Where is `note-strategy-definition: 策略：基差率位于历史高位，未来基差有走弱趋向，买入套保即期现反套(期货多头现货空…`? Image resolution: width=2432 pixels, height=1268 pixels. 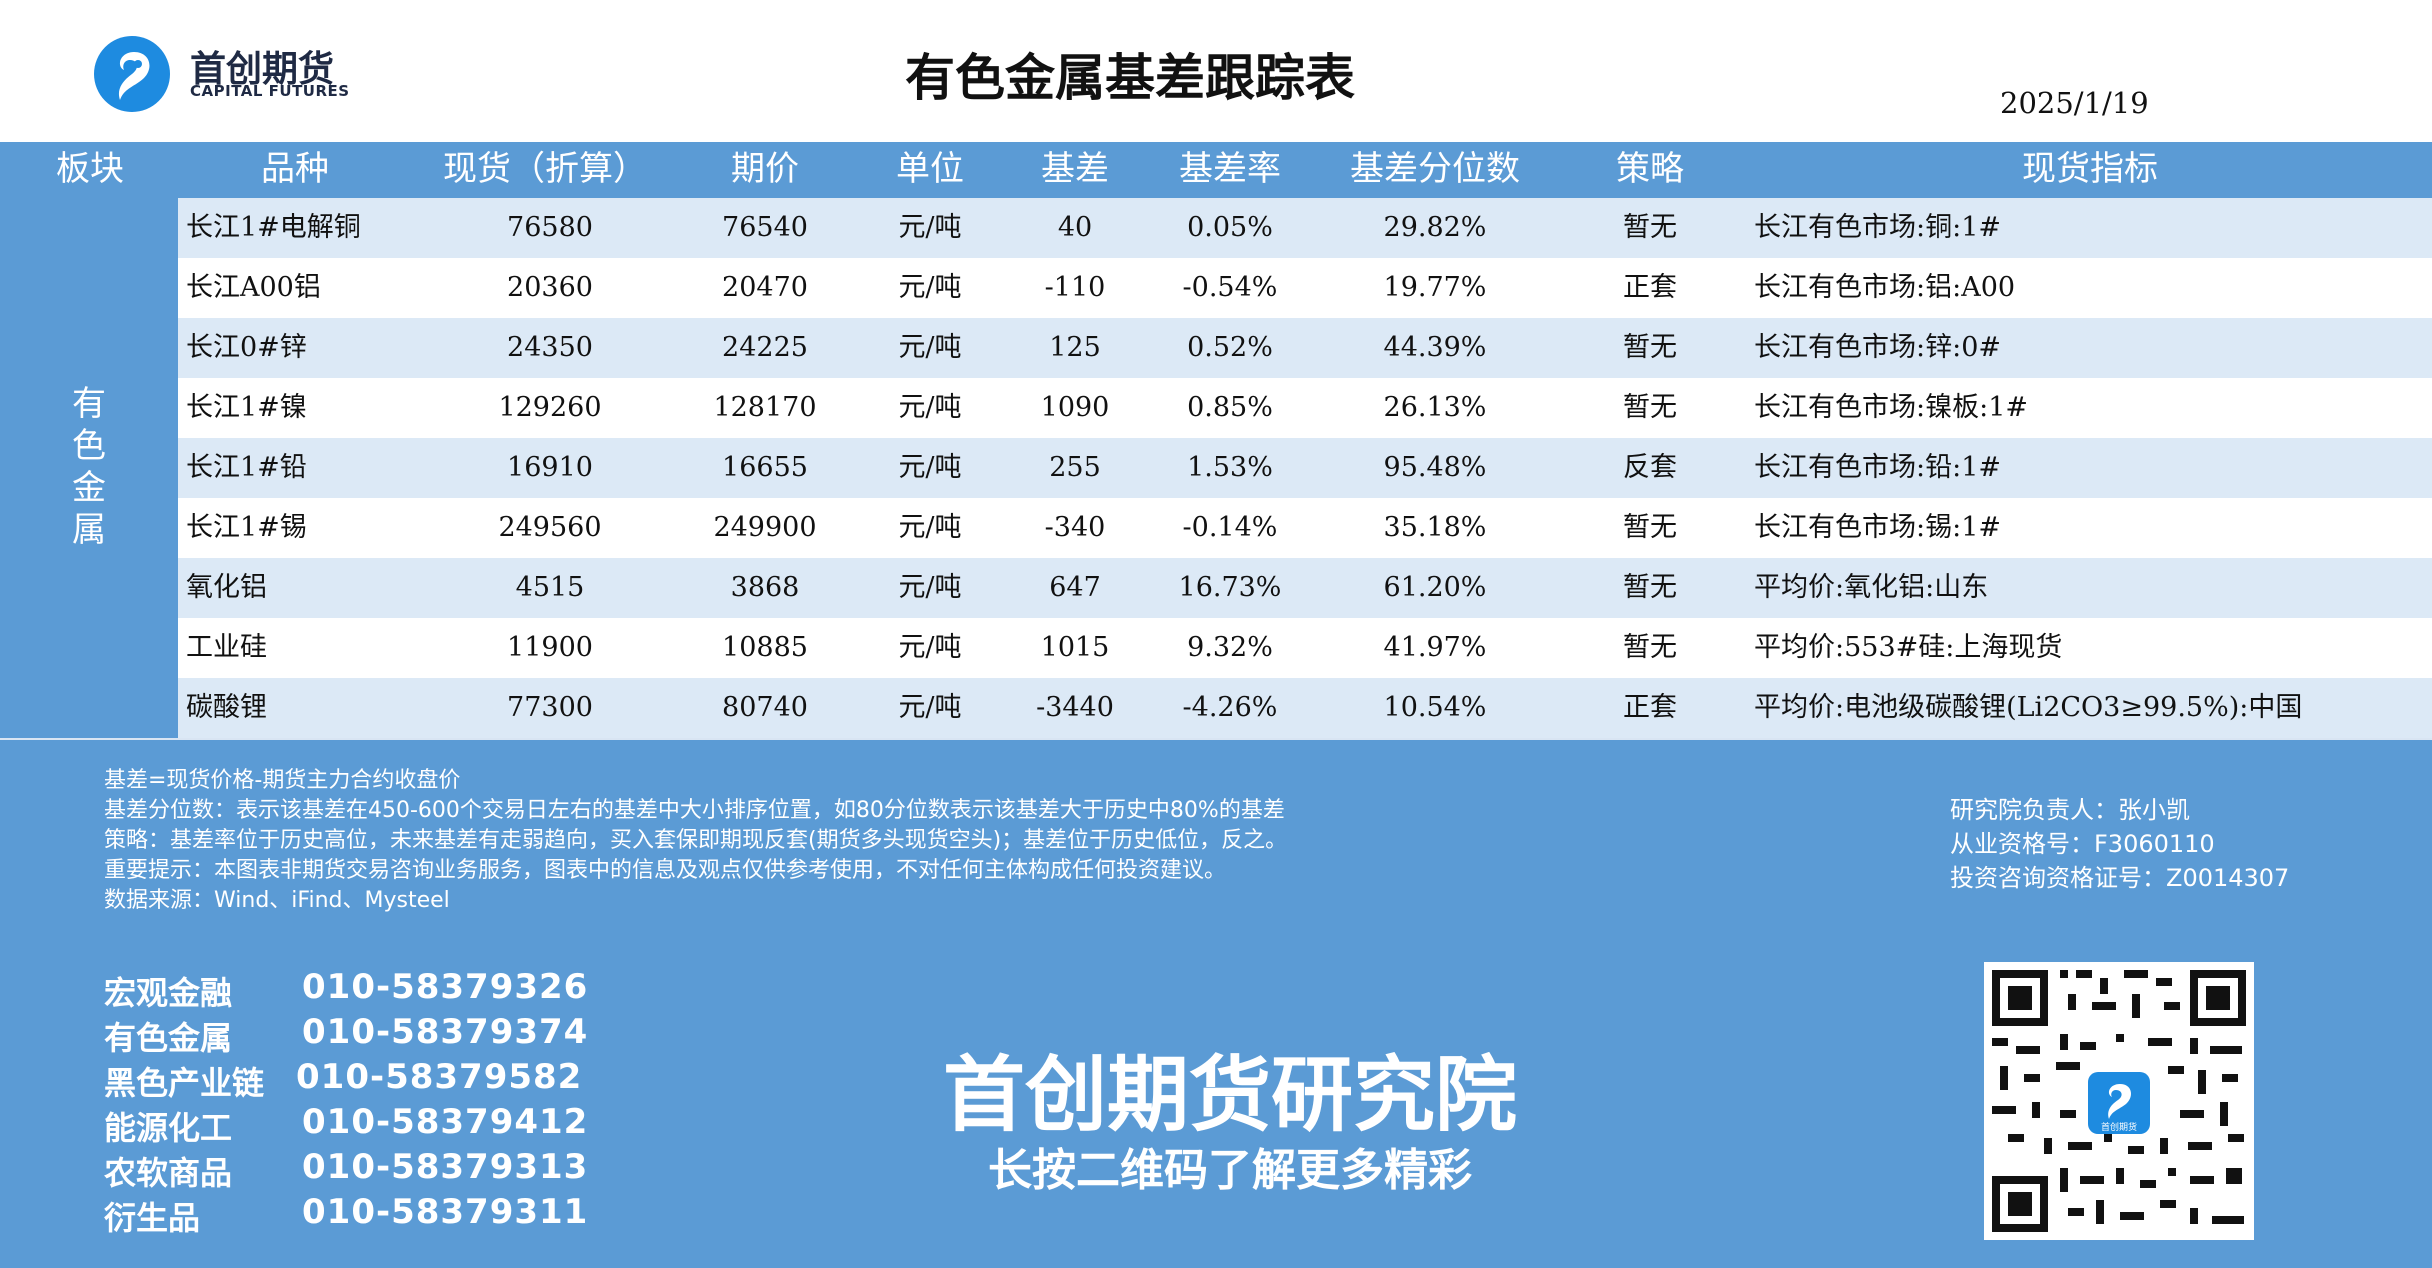
note-strategy-definition: 策略：基差率位于历史高位，未来基差有走弱趋向，买入套保即期现反套(期货多头现货空… is located at coordinates (696, 840).